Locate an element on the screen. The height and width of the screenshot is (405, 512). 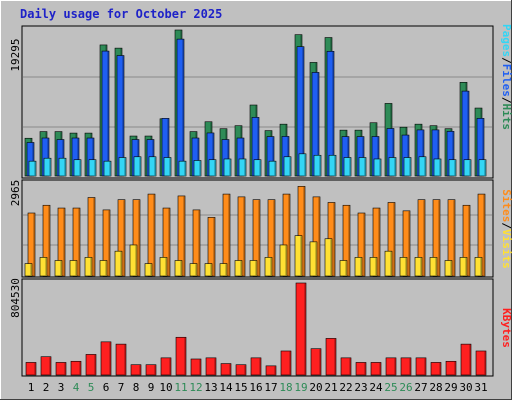
chart-title: Daily usage for October 2025 is located at coordinates (121, 14).